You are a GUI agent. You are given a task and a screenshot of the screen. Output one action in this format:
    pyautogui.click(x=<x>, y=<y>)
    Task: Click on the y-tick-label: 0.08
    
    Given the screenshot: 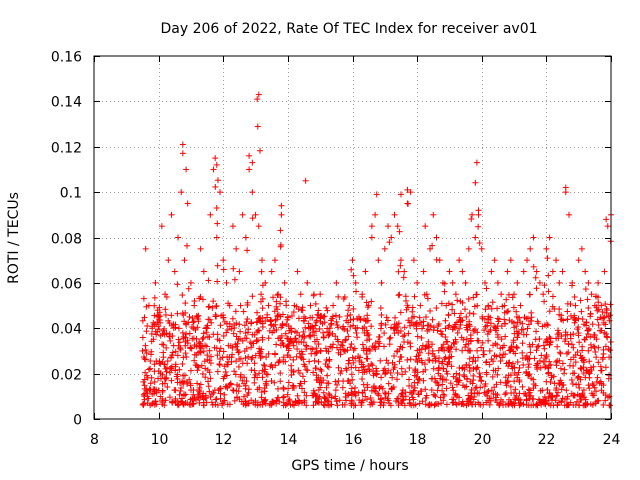 What is the action you would take?
    pyautogui.click(x=66, y=240)
    